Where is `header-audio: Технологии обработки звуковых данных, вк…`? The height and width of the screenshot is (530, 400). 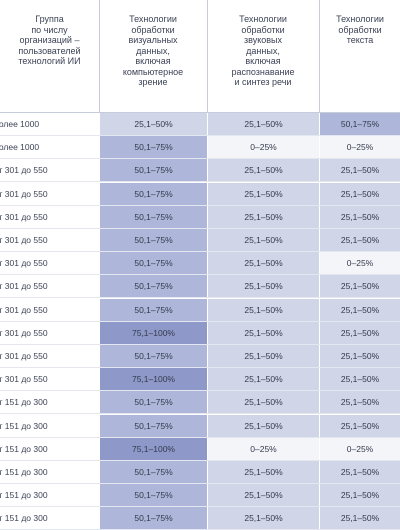 header-audio: Технологии обработки звуковых данных, вк… is located at coordinates (263, 50).